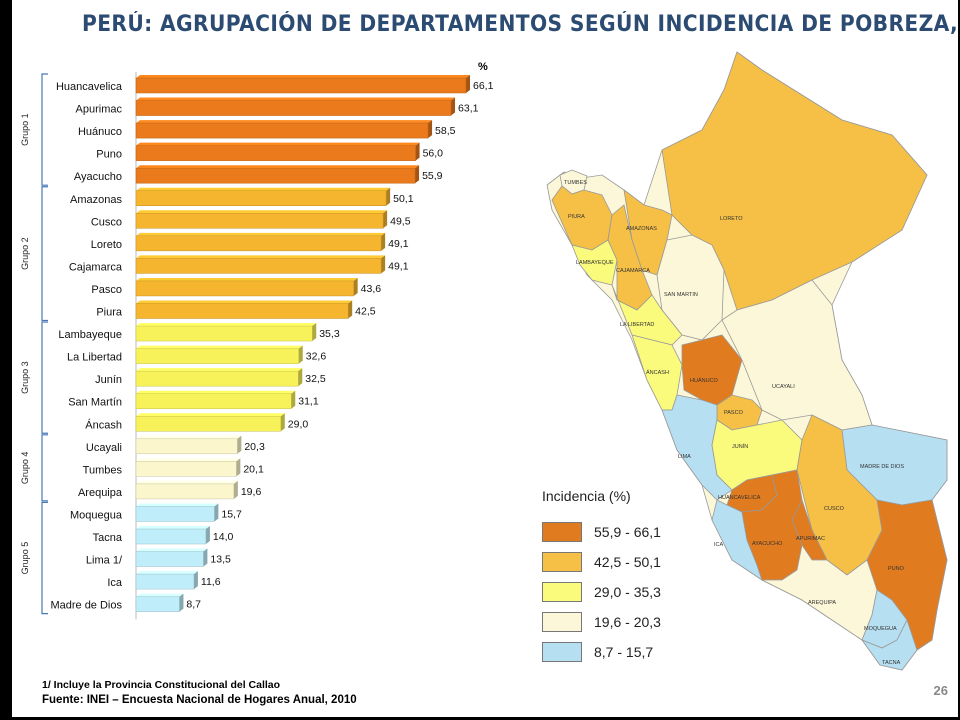  I want to click on category-label: Moquegua, so click(96, 515).